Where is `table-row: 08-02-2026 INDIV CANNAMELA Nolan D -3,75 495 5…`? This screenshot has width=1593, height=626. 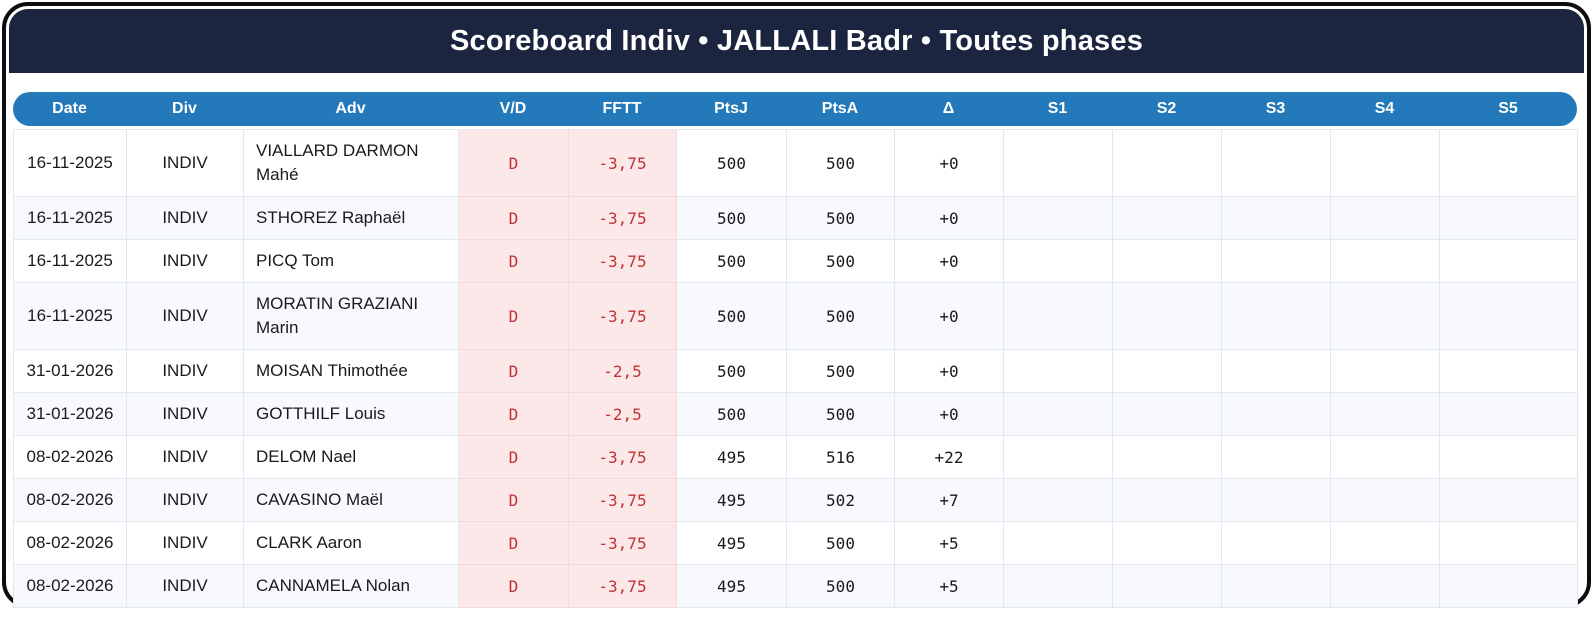
table-row: 08-02-2026 INDIV CANNAMELA Nolan D -3,75 495 5… is located at coordinates (796, 586).